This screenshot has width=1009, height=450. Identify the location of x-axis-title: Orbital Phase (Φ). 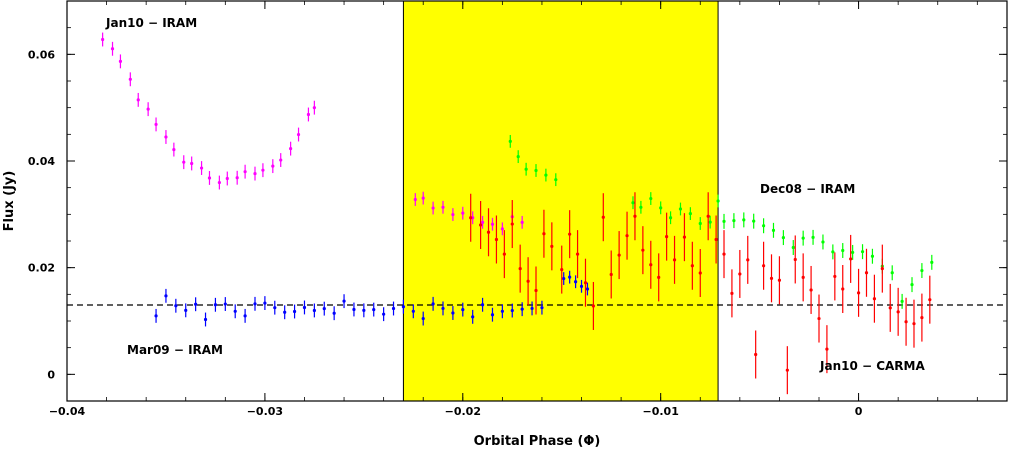
(537, 441).